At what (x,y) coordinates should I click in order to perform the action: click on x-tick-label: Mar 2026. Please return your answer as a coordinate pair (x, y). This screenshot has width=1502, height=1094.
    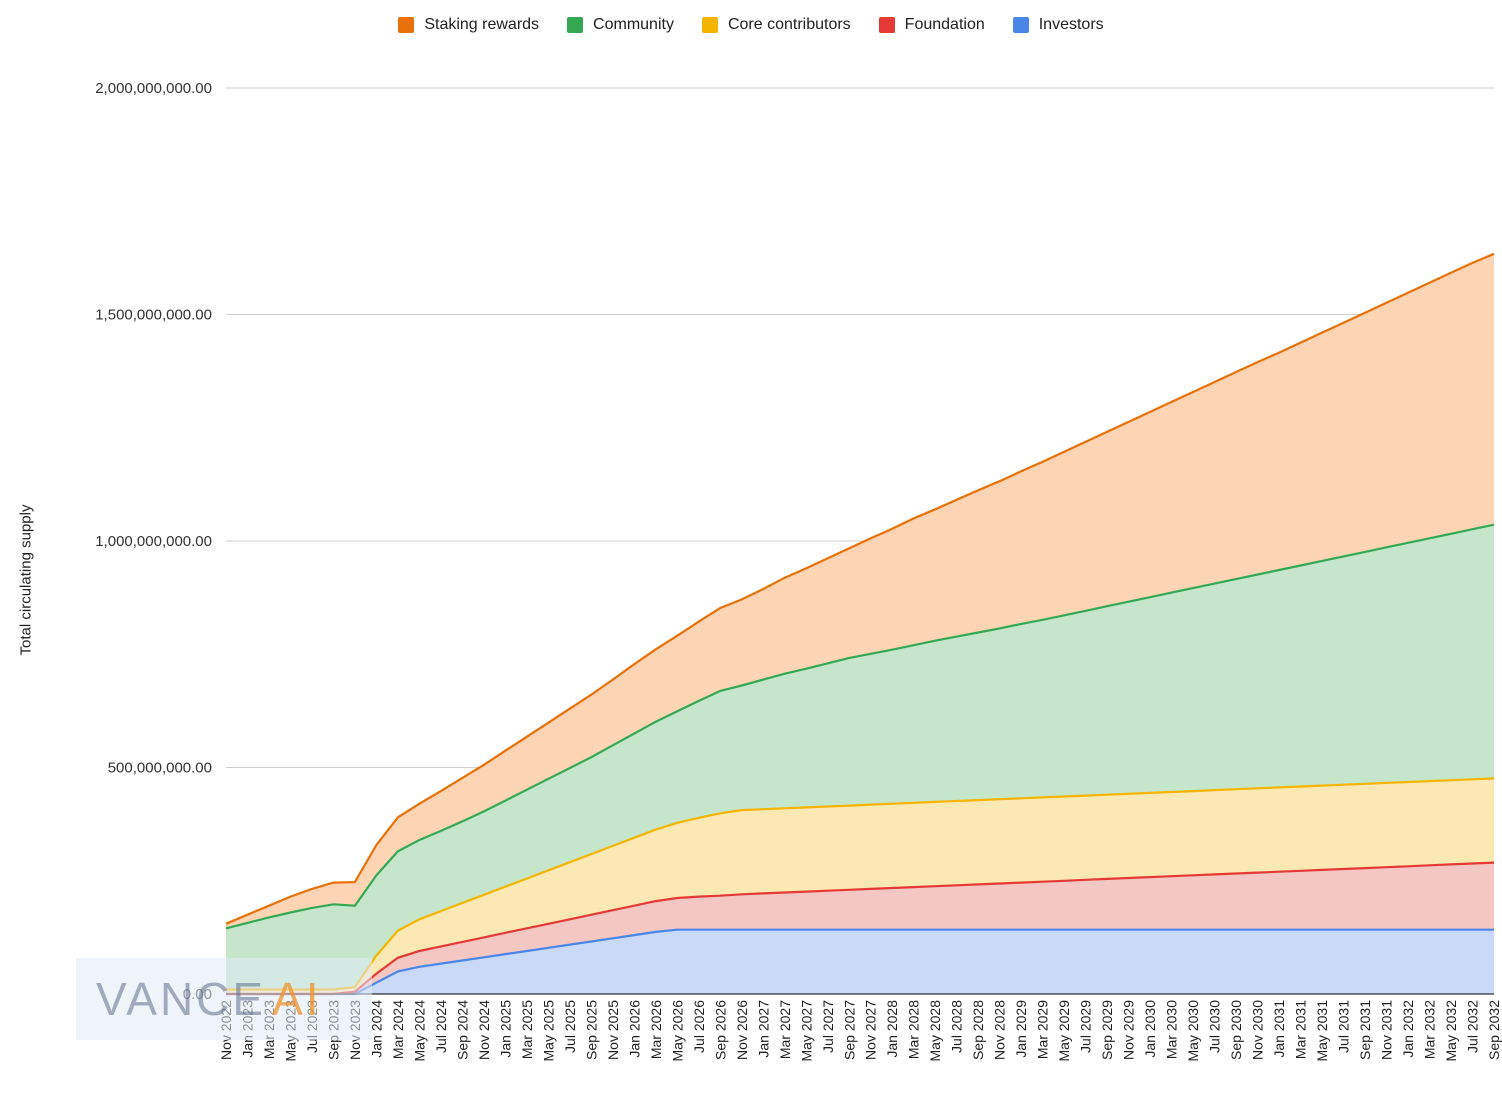
    Looking at the image, I should click on (656, 1029).